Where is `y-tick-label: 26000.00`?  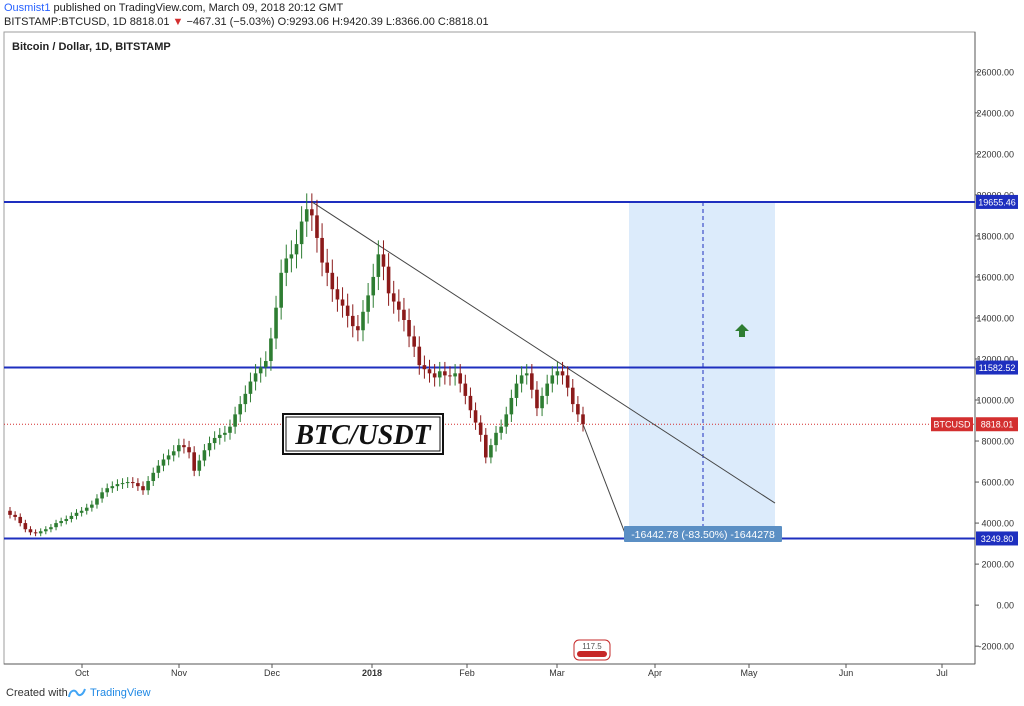 y-tick-label: 26000.00 is located at coordinates (995, 72).